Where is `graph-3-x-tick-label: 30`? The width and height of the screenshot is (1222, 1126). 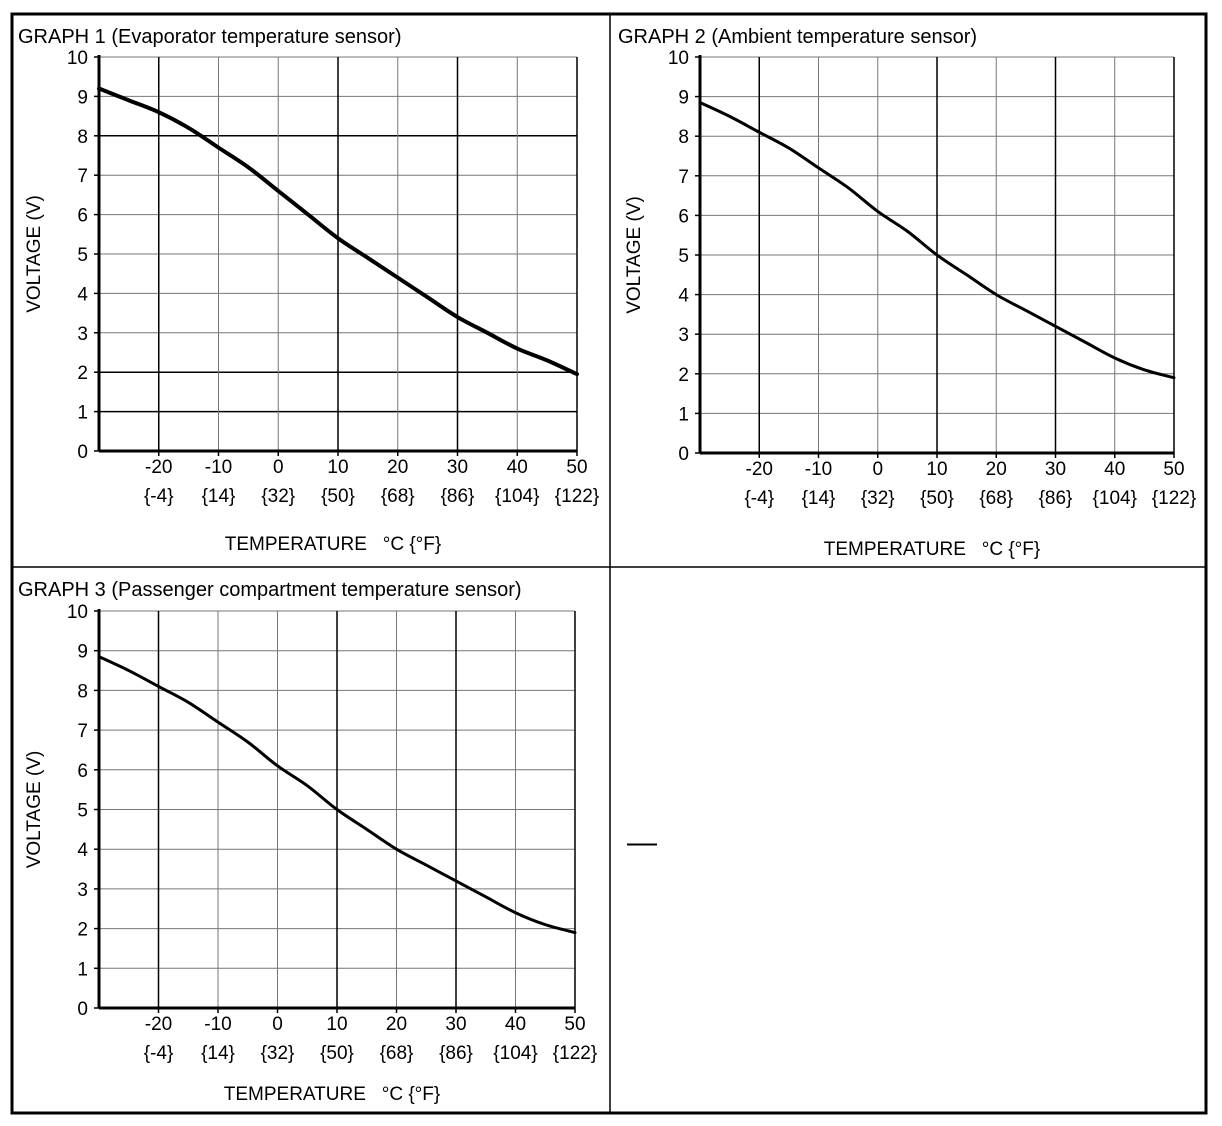 graph-3-x-tick-label: 30 is located at coordinates (455, 1024).